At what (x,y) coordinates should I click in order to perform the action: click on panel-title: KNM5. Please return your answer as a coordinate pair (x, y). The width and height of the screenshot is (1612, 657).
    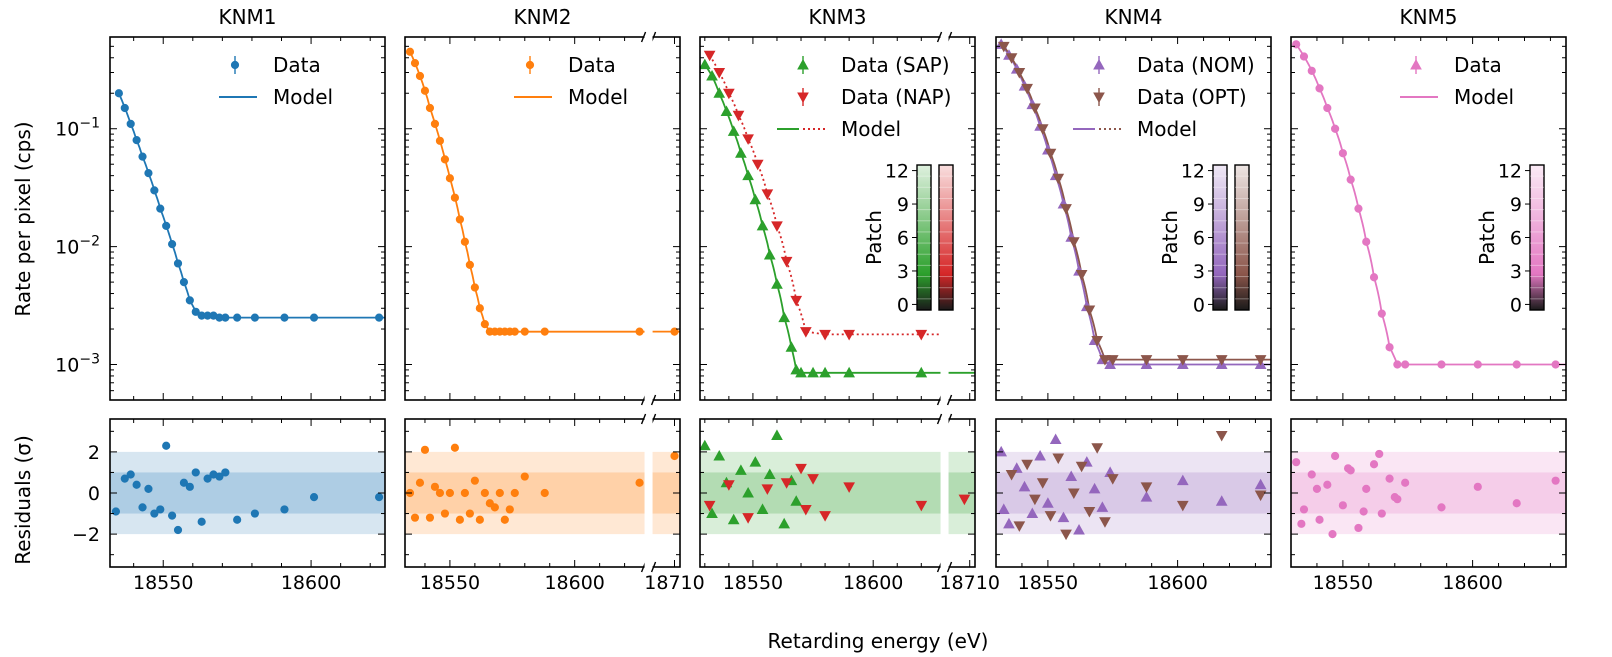
    Looking at the image, I should click on (1428, 17).